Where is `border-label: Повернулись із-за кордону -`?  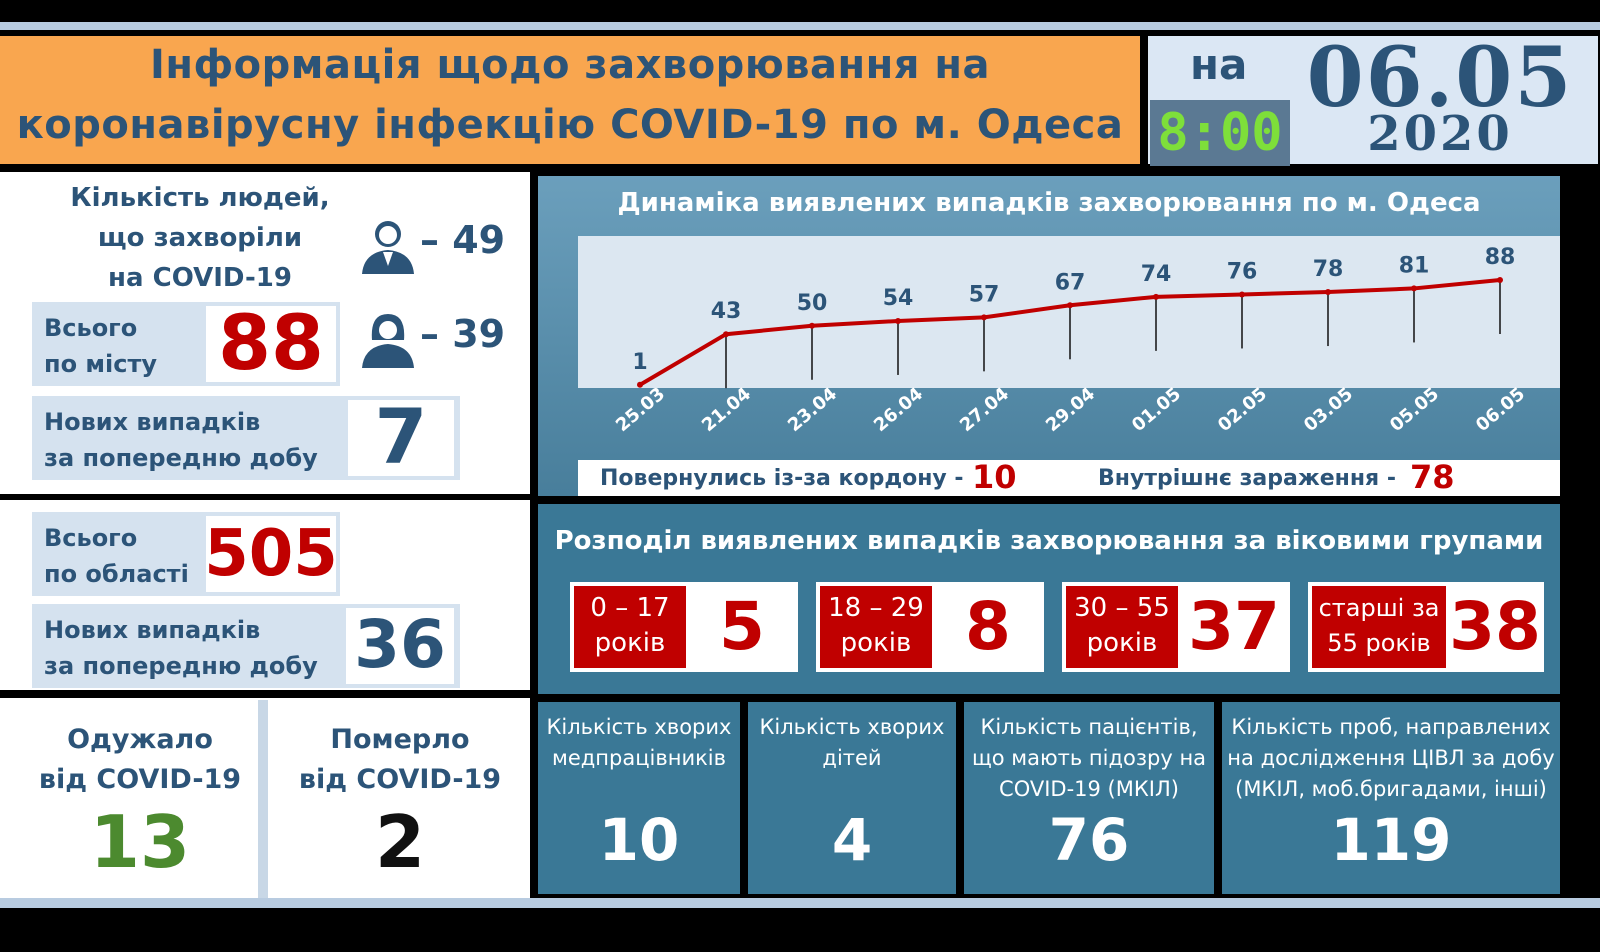 border-label: Повернулись із-за кордону - is located at coordinates (782, 478).